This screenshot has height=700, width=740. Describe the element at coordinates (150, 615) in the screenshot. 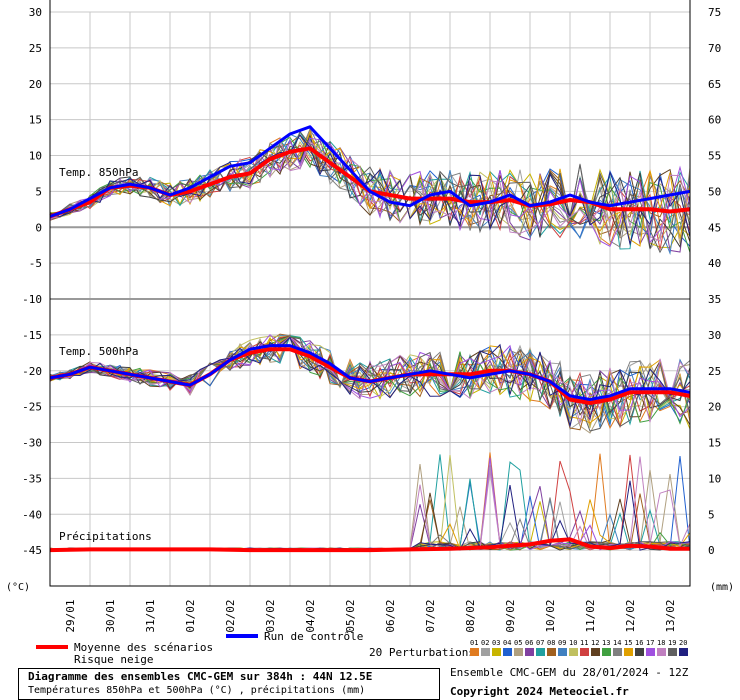

I see `x-tick-label: 31/01` at that location.